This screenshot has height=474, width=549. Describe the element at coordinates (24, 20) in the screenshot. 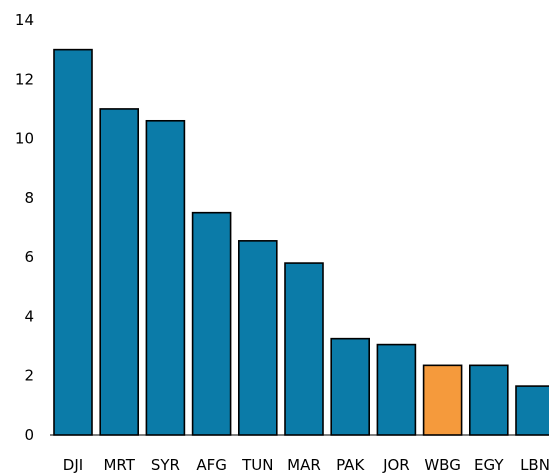

I see `y-tick-label: 14` at that location.